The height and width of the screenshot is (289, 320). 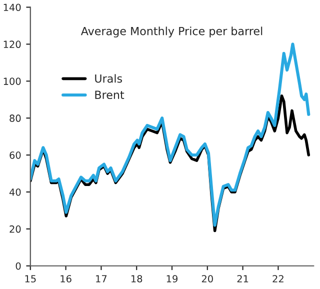 What do you see at coordinates (12, 44) in the screenshot?
I see `y-tick-label: 120` at bounding box center [12, 44].